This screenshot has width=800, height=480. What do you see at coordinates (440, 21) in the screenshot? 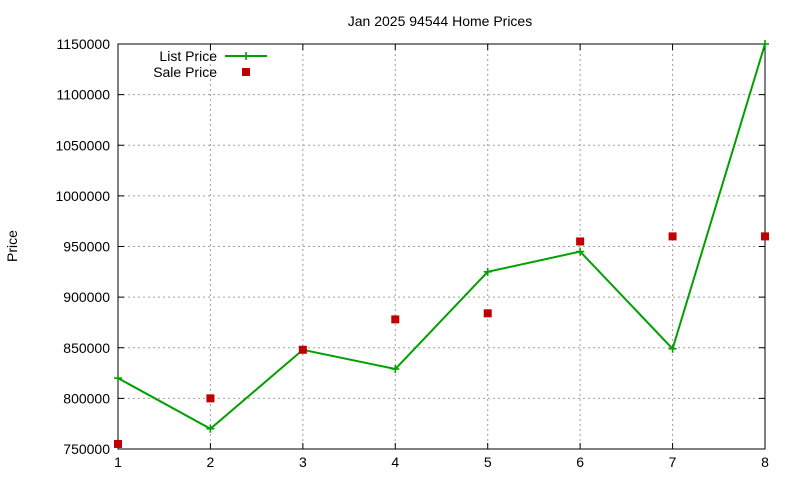
I see `chart-title: Jan 2025 94544 Home Prices` at bounding box center [440, 21].